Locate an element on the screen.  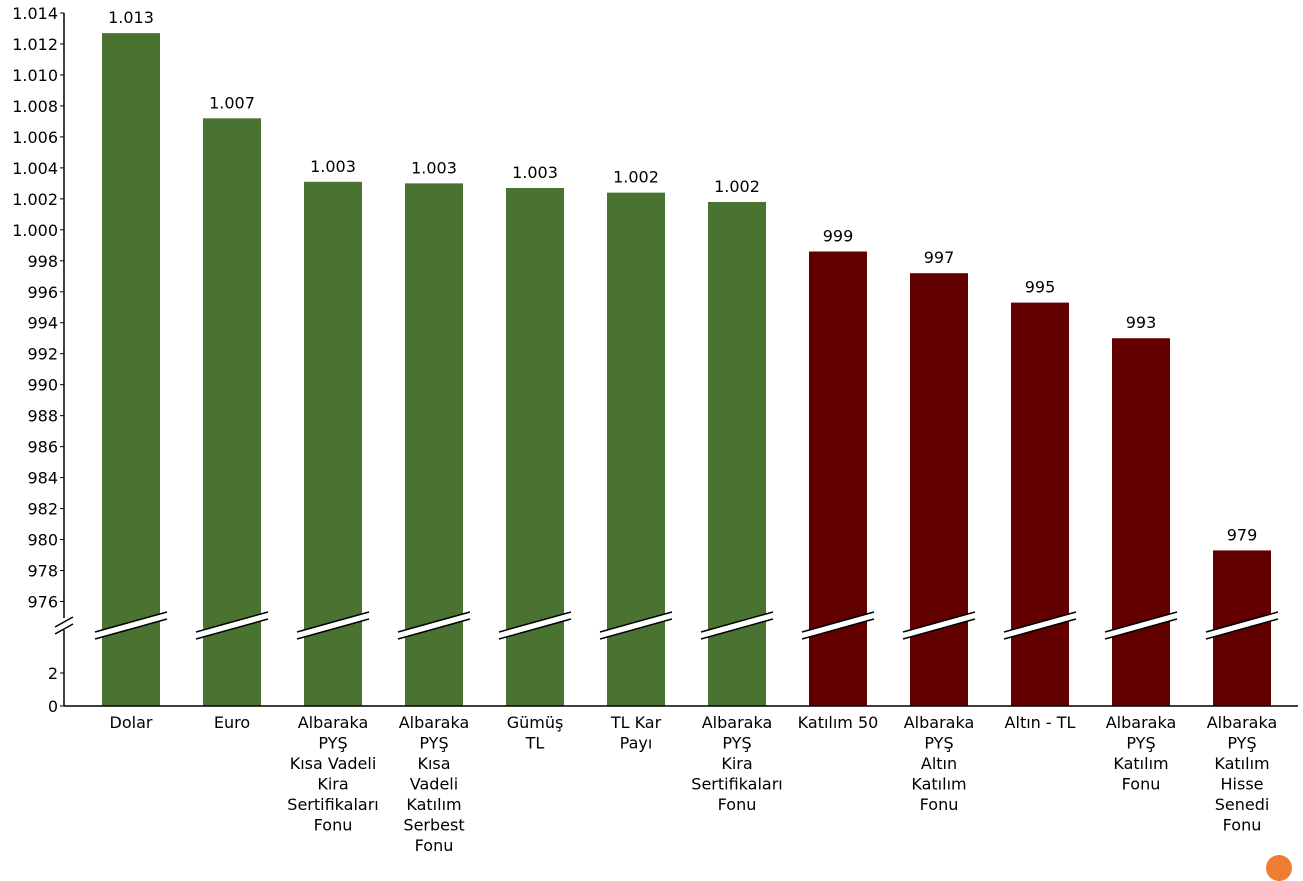
category-label-line: Dolar is located at coordinates (131, 722).